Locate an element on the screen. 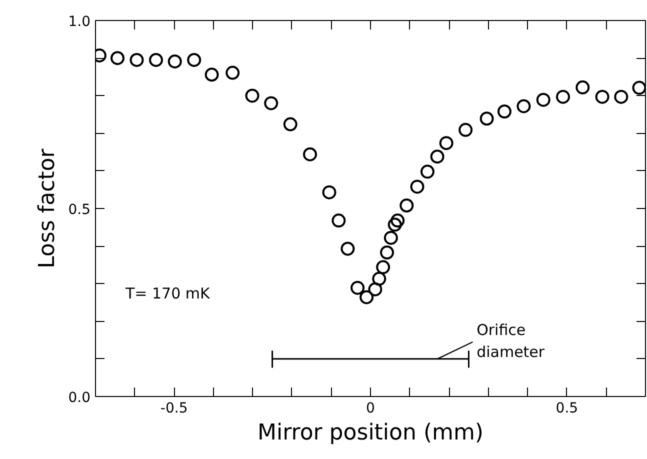 This screenshot has width=647, height=459. x-axis-title: Mirror position (mm) is located at coordinates (371, 433).